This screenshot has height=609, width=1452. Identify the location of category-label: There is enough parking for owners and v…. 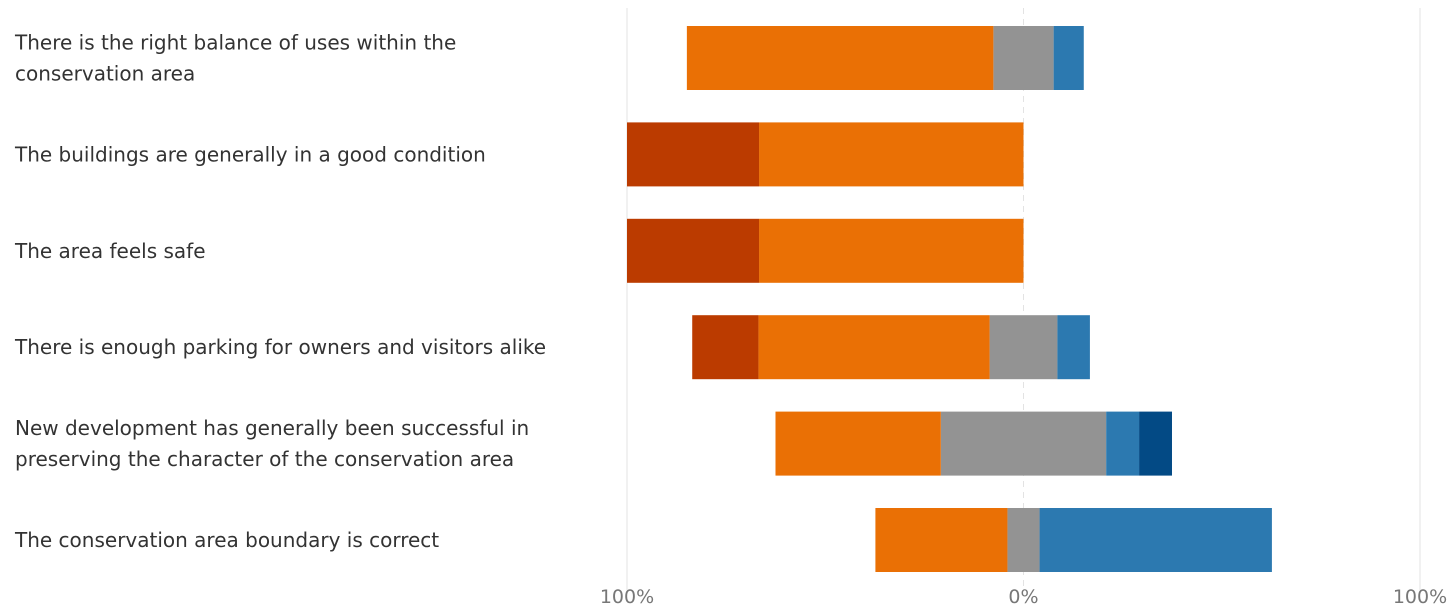
(280, 347).